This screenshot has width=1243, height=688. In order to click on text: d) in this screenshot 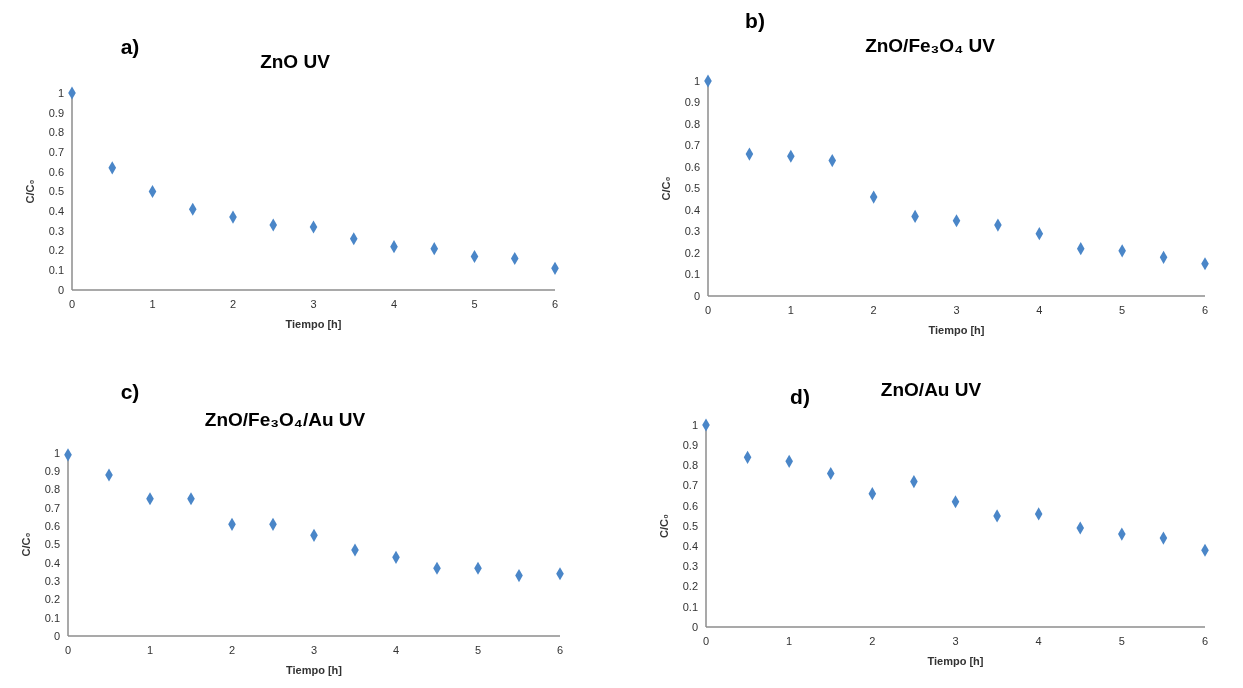, I will do `click(800, 396)`.